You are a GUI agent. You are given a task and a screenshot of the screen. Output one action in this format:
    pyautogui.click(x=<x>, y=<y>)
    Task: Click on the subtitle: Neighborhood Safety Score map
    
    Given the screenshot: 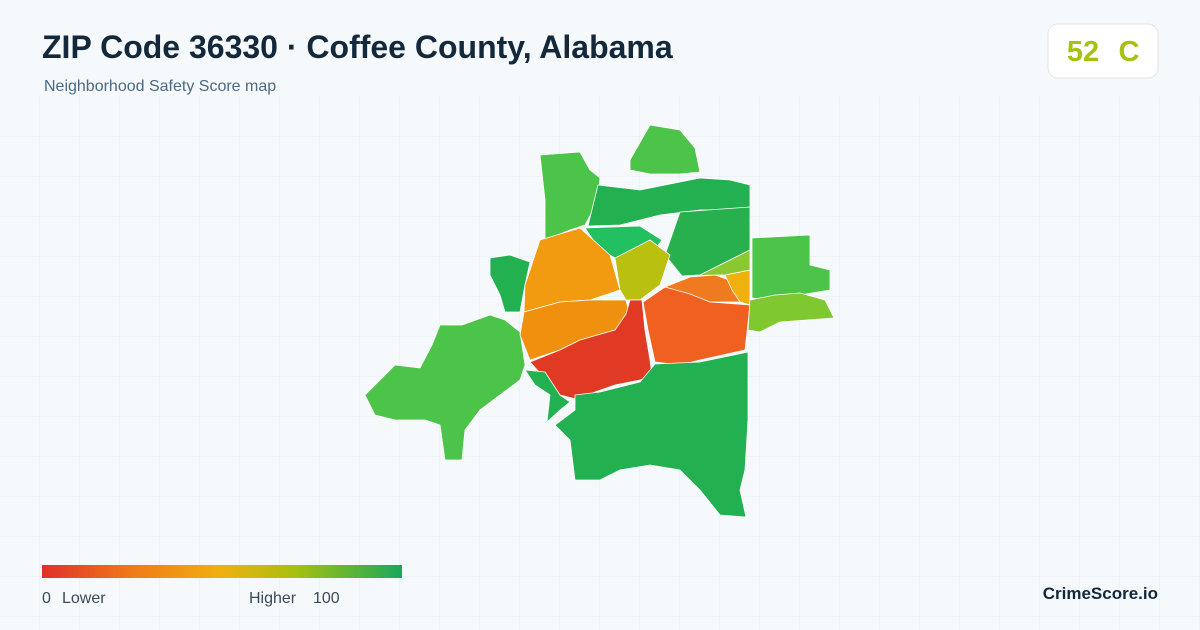 What is the action you would take?
    pyautogui.click(x=160, y=86)
    